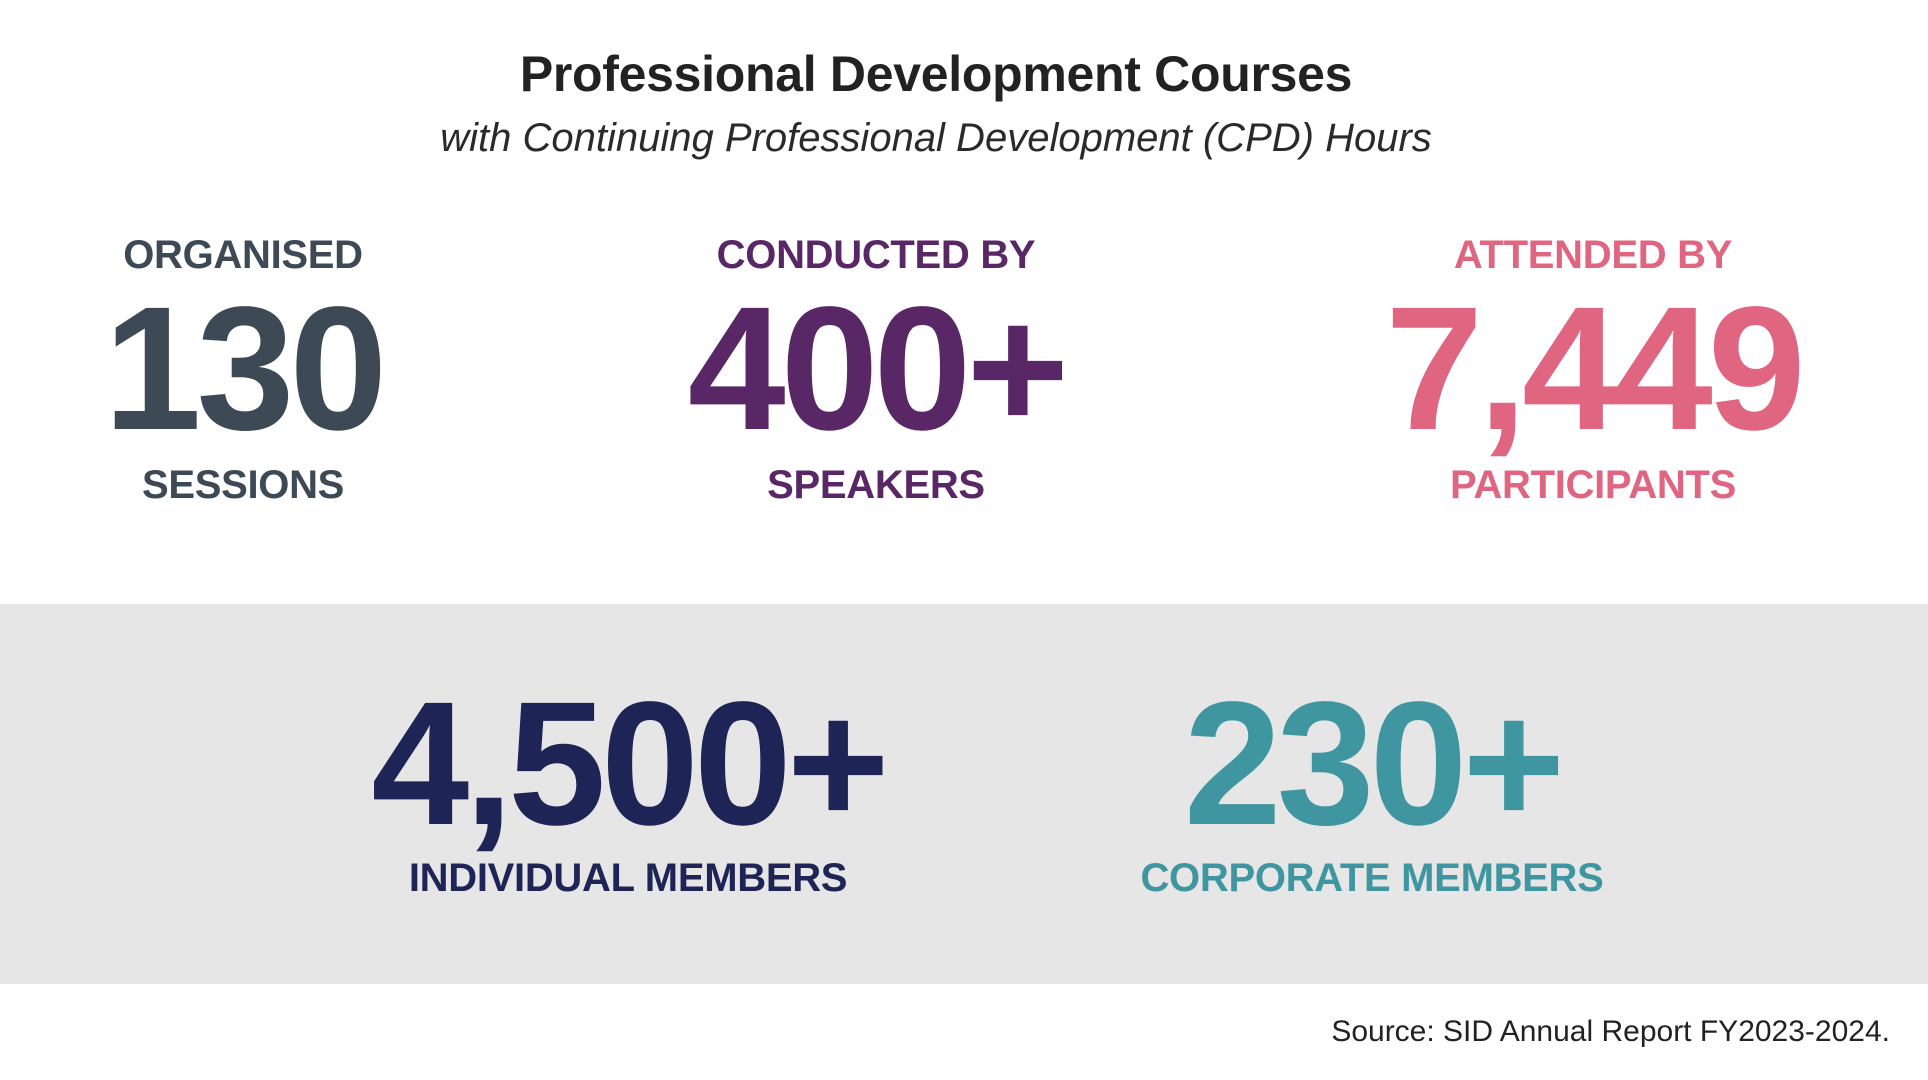  What do you see at coordinates (245, 369) in the screenshot?
I see `stat-value: 130` at bounding box center [245, 369].